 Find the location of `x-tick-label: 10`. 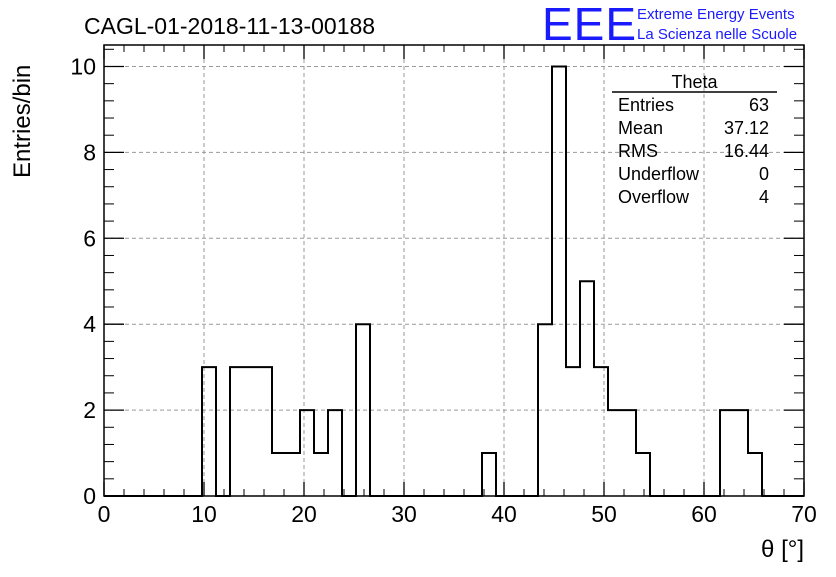

x-tick-label: 10 is located at coordinates (204, 514).